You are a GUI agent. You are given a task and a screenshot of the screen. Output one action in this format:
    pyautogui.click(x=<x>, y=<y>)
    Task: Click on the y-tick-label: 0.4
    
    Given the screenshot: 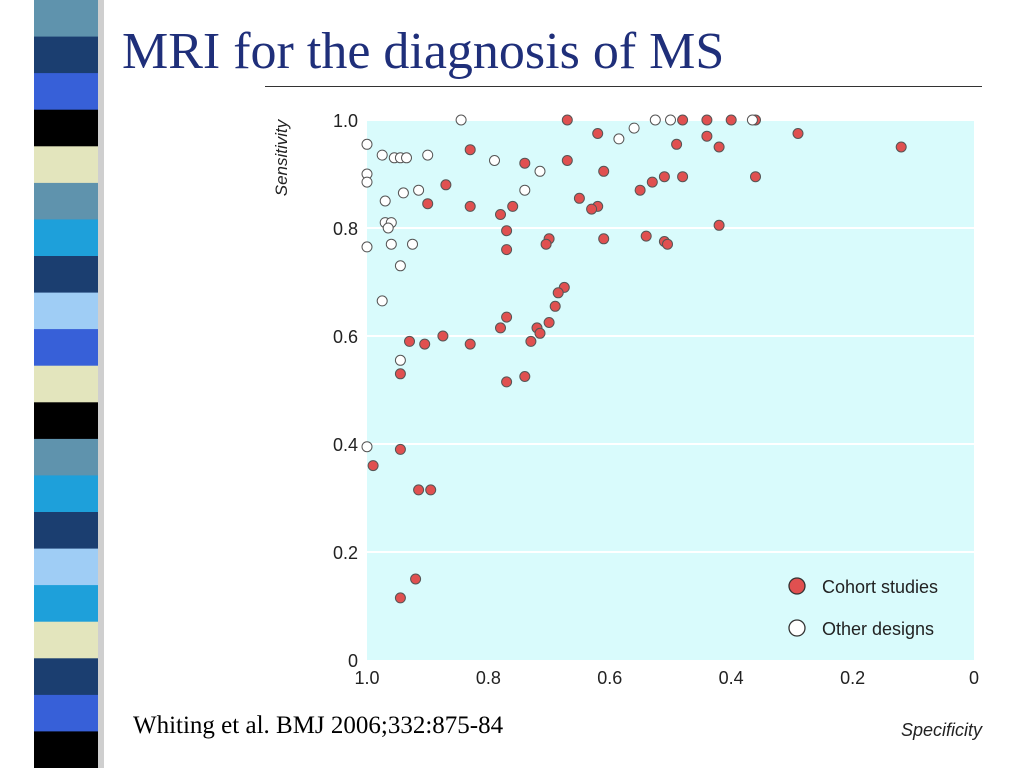 What is the action you would take?
    pyautogui.click(x=345, y=445)
    